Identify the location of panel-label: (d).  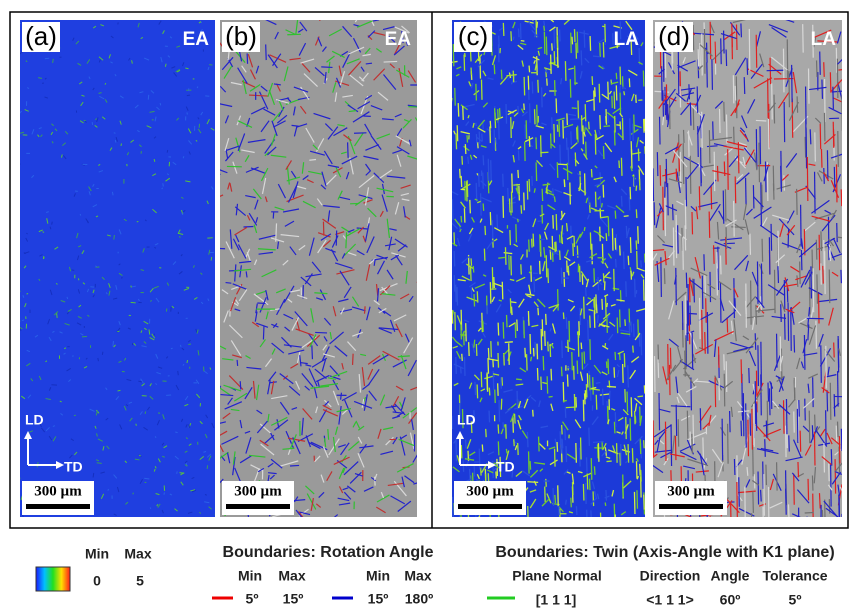
(674, 36).